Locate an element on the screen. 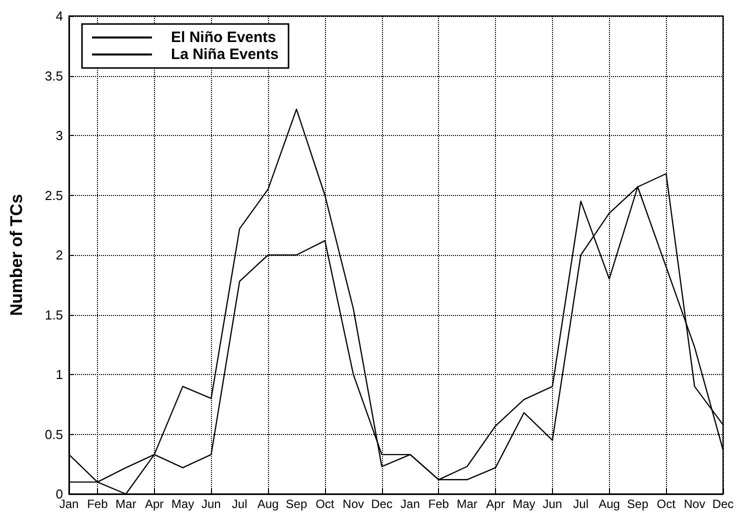 This screenshot has height=513, width=740. y-tick-label: 4 is located at coordinates (59, 16).